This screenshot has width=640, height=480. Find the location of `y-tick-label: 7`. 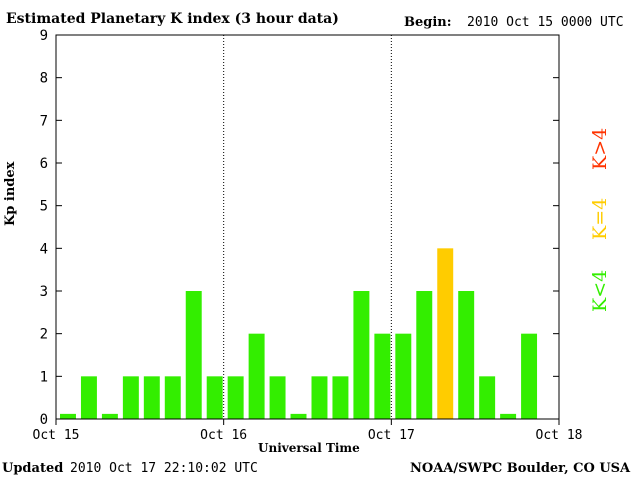

y-tick-label: 7 is located at coordinates (44, 121).